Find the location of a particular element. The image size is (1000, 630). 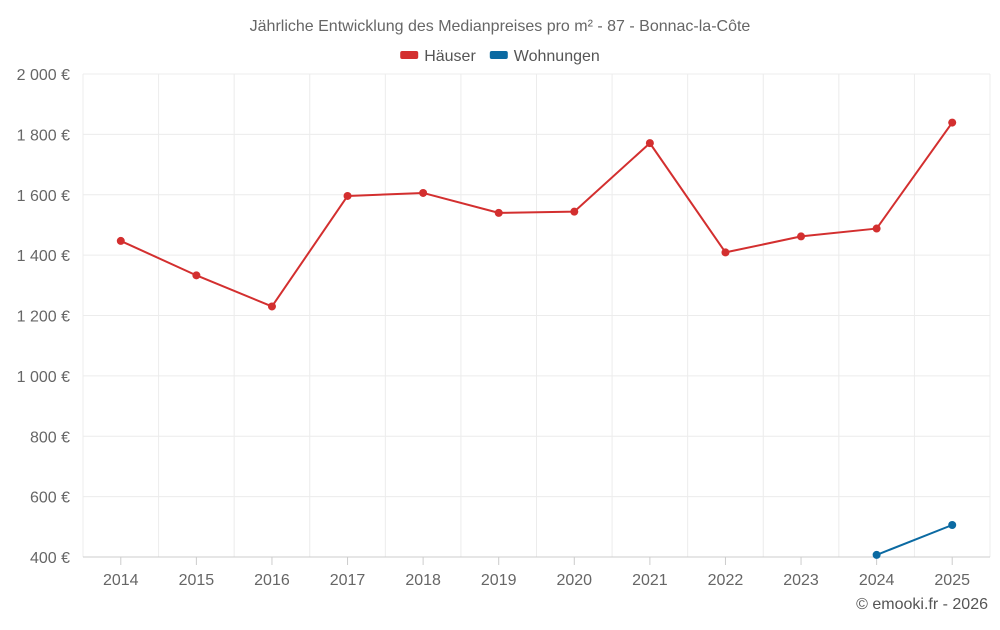

y-tick-label: 1 000 € is located at coordinates (43, 377).